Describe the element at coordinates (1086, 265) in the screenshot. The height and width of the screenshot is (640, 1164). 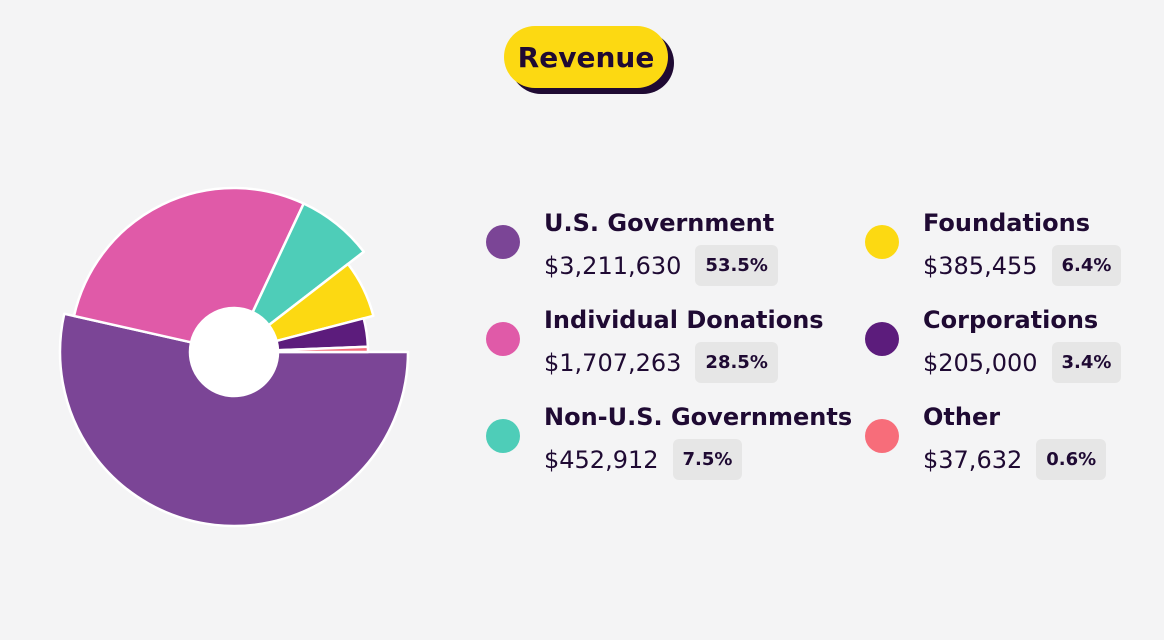
I see `legend-percent-badge: 6.4%` at that location.